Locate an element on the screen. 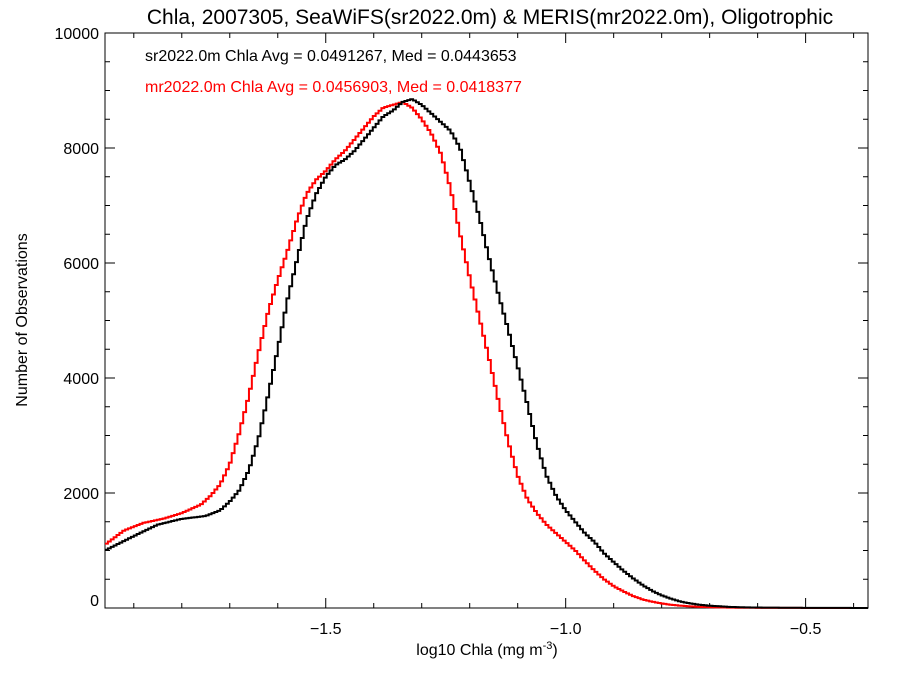 This screenshot has width=900, height=675. x-axis-label-superscript: -3 is located at coordinates (548, 646).